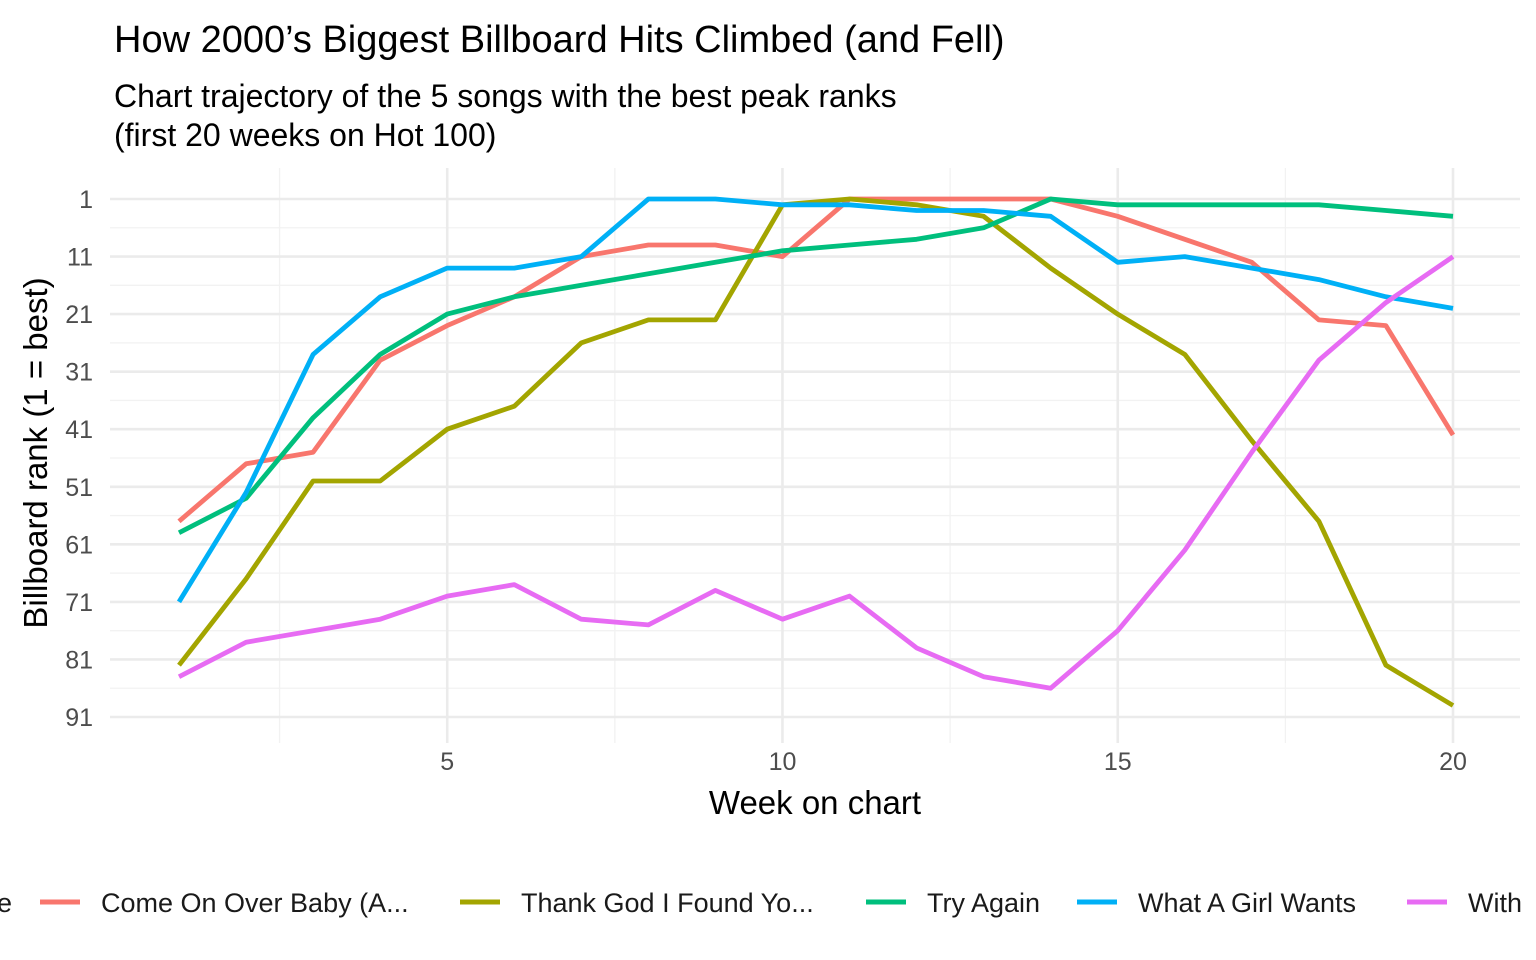 The width and height of the screenshot is (1536, 960). Describe the element at coordinates (953, 762) in the screenshot. I see `x-axis-tick-labels: 5 10 15 20` at that location.